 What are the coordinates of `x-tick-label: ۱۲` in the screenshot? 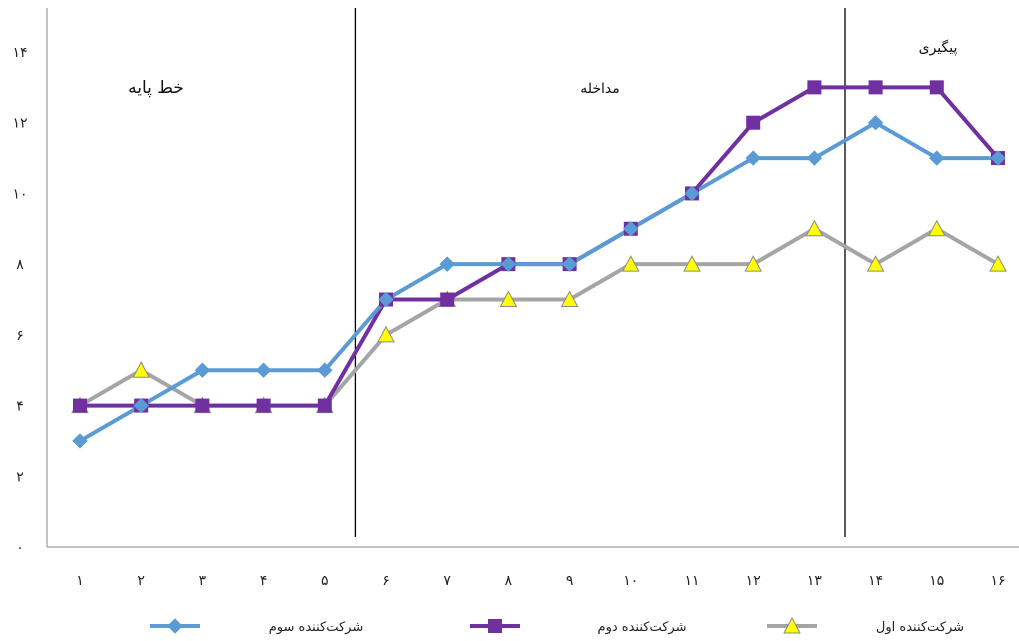 It's located at (753, 581).